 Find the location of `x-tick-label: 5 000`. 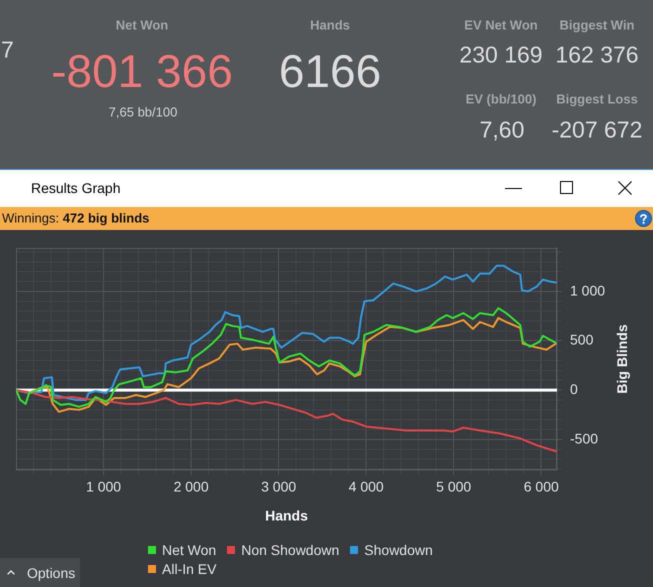

x-tick-label: 5 000 is located at coordinates (454, 486).